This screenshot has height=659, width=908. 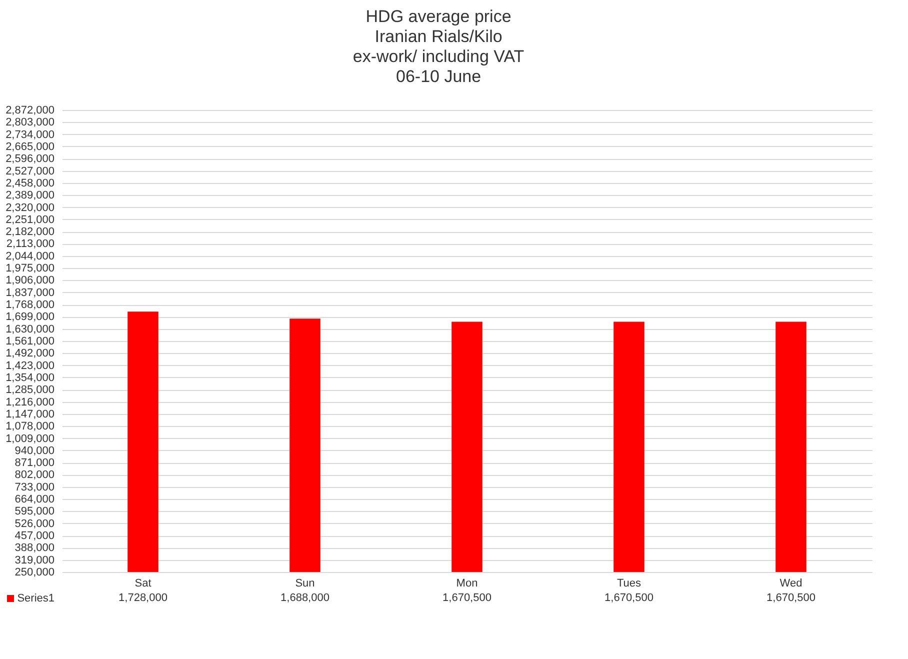 What do you see at coordinates (34, 450) in the screenshot?
I see `y-tick-label: 940,000` at bounding box center [34, 450].